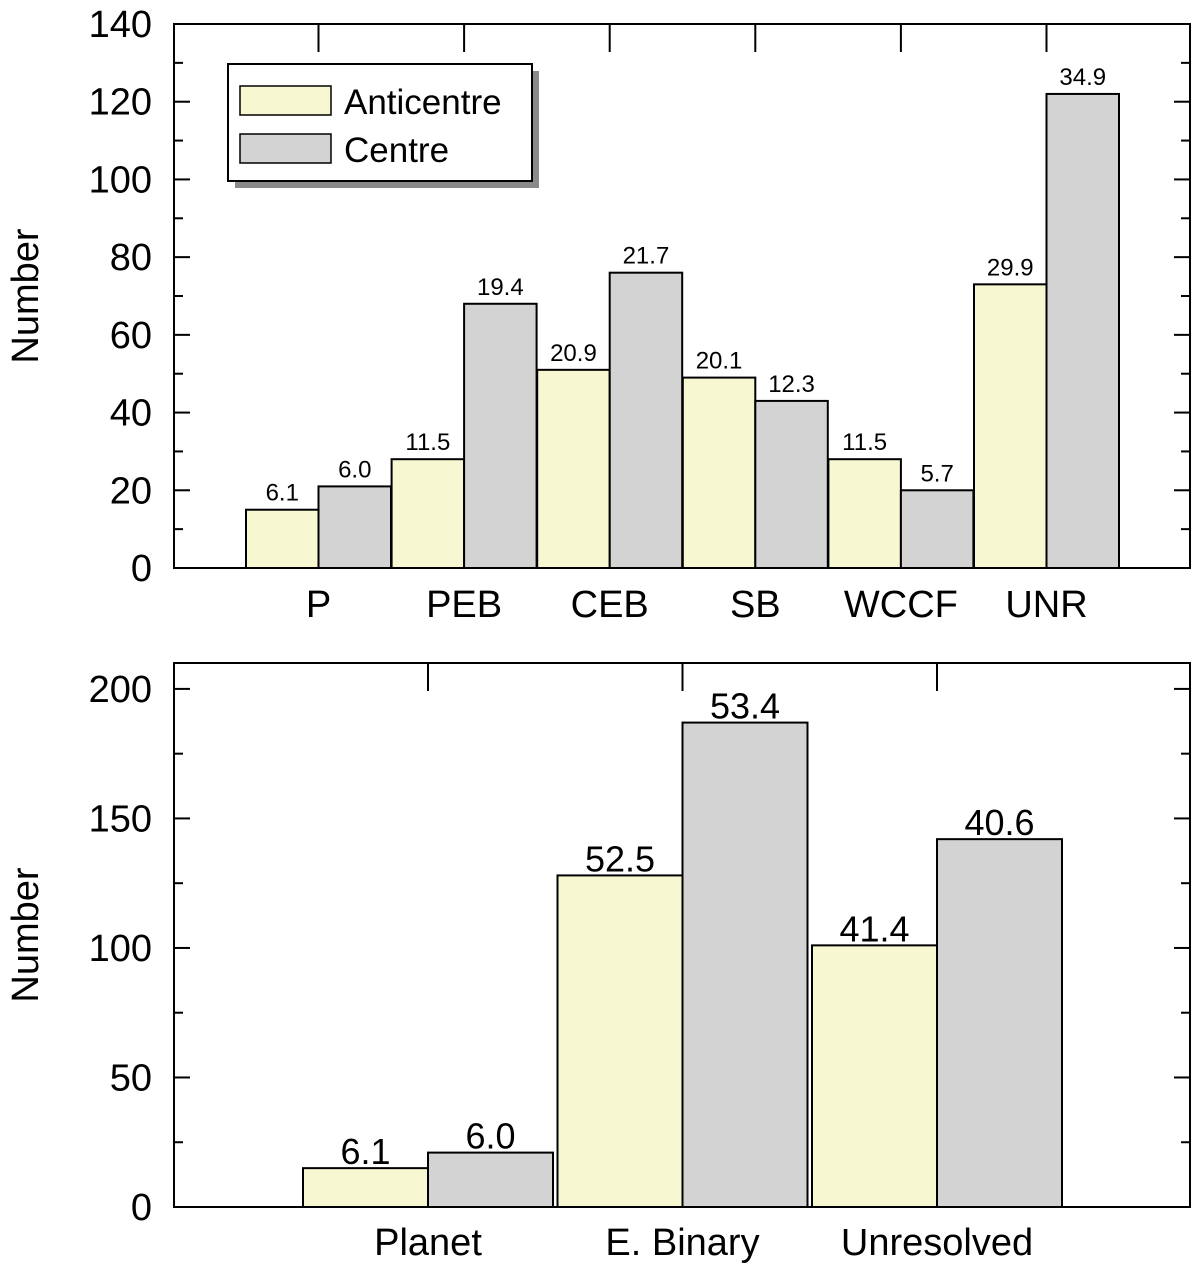  Describe the element at coordinates (620, 1041) in the screenshot. I see `bar-anticentre-e-binary` at that location.